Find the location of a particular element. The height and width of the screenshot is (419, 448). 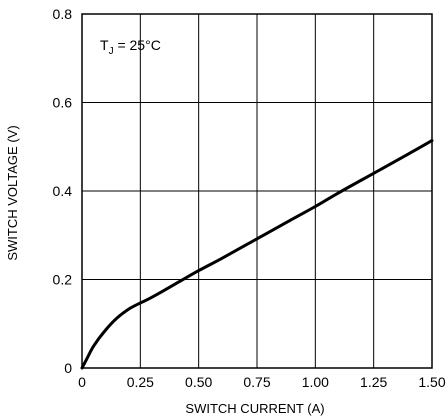

x-axis-title: SWITCH CURRENT (A) is located at coordinates (254, 408).